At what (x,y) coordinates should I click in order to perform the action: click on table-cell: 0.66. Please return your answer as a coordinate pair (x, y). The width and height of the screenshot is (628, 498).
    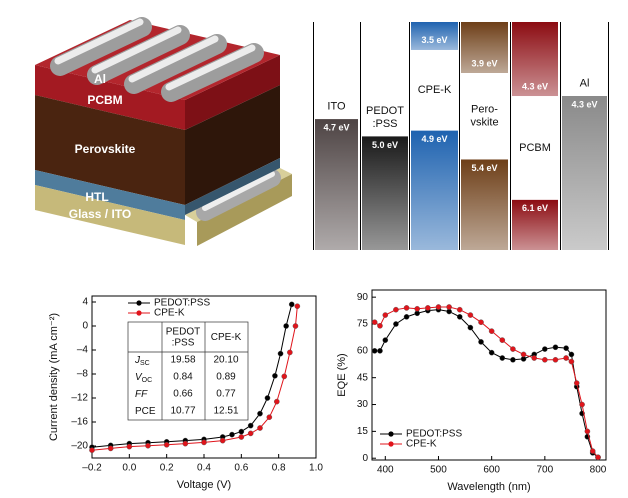
    Looking at the image, I should click on (183, 394).